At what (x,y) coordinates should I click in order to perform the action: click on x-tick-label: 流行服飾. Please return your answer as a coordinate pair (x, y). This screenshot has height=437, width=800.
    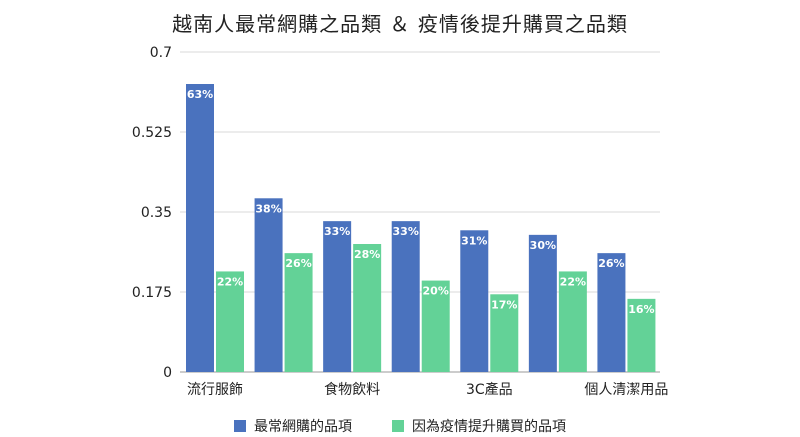
    Looking at the image, I should click on (215, 390).